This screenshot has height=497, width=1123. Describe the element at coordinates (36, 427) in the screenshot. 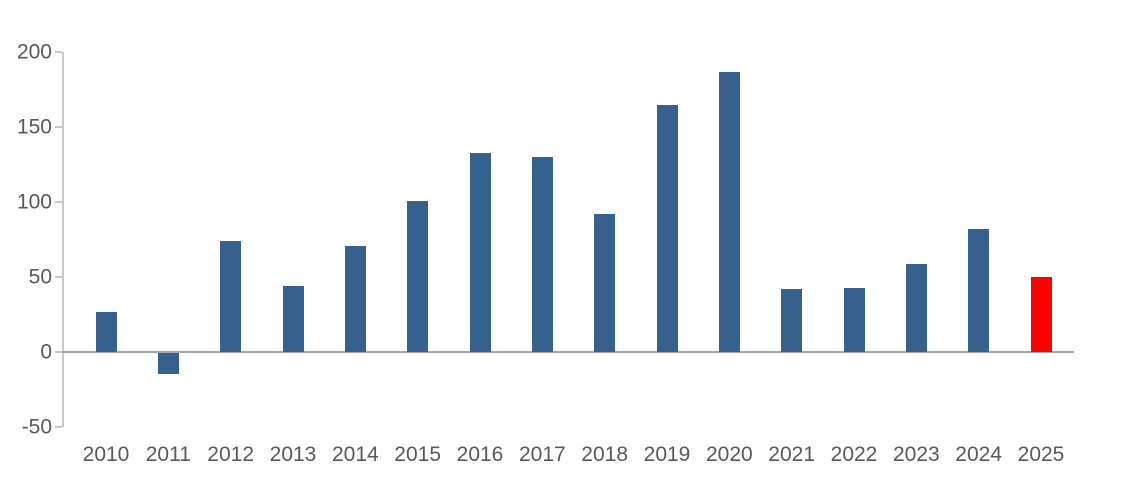

I see `y-tick-label: -50` at that location.